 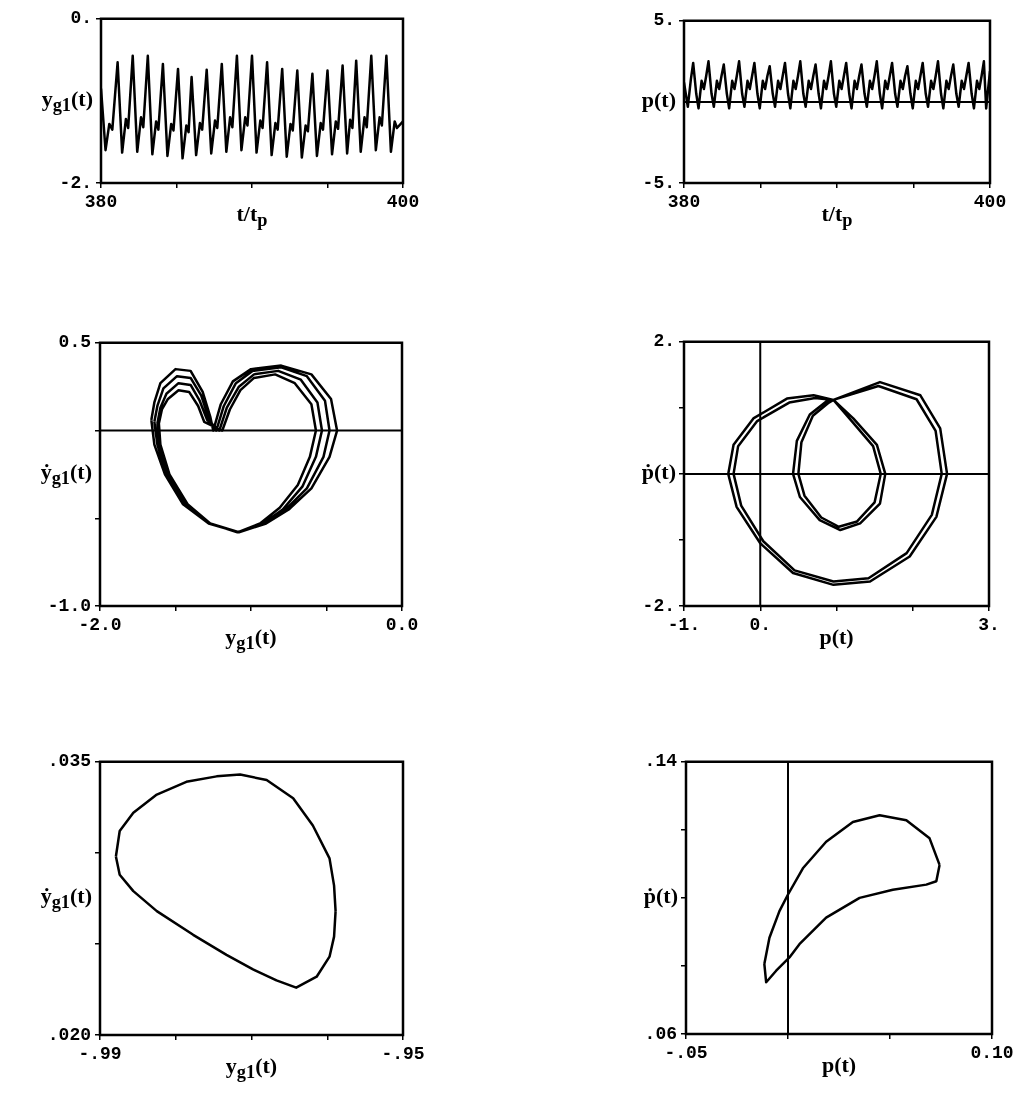 I want to click on y-tick-label: -1.0, so click(x=69, y=605).